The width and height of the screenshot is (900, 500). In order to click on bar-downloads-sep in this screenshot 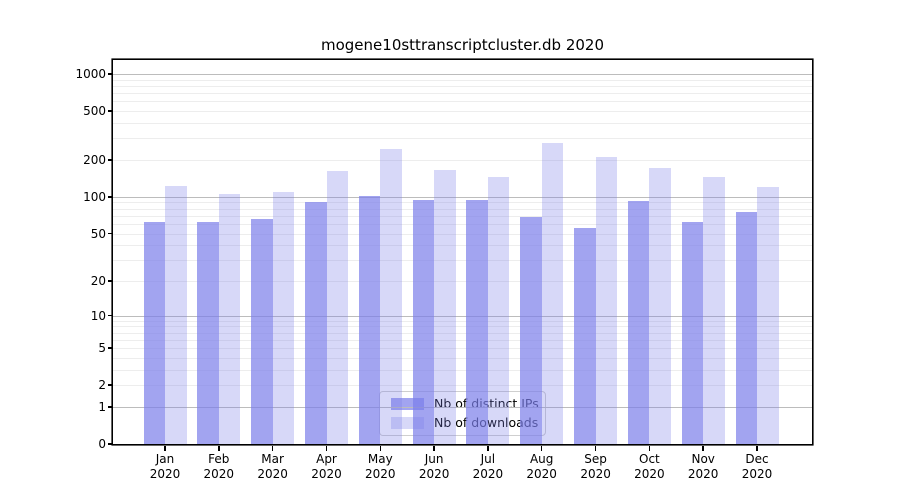, I will do `click(606, 300)`.